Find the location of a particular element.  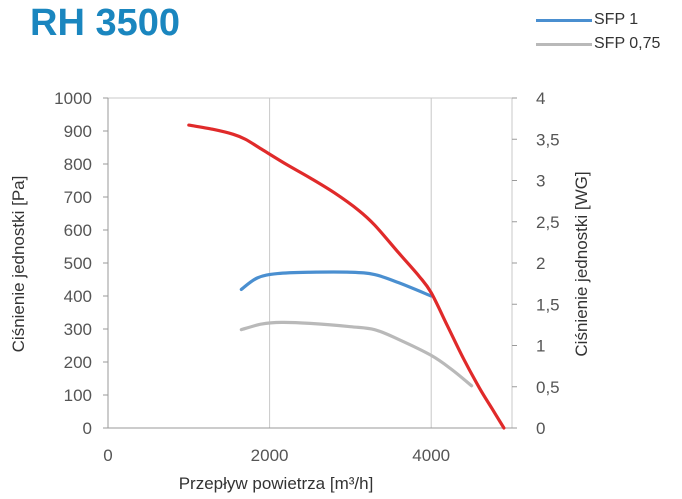

y-axis-label-left: Ciśnienie jednostki [Pa] is located at coordinates (18, 264).